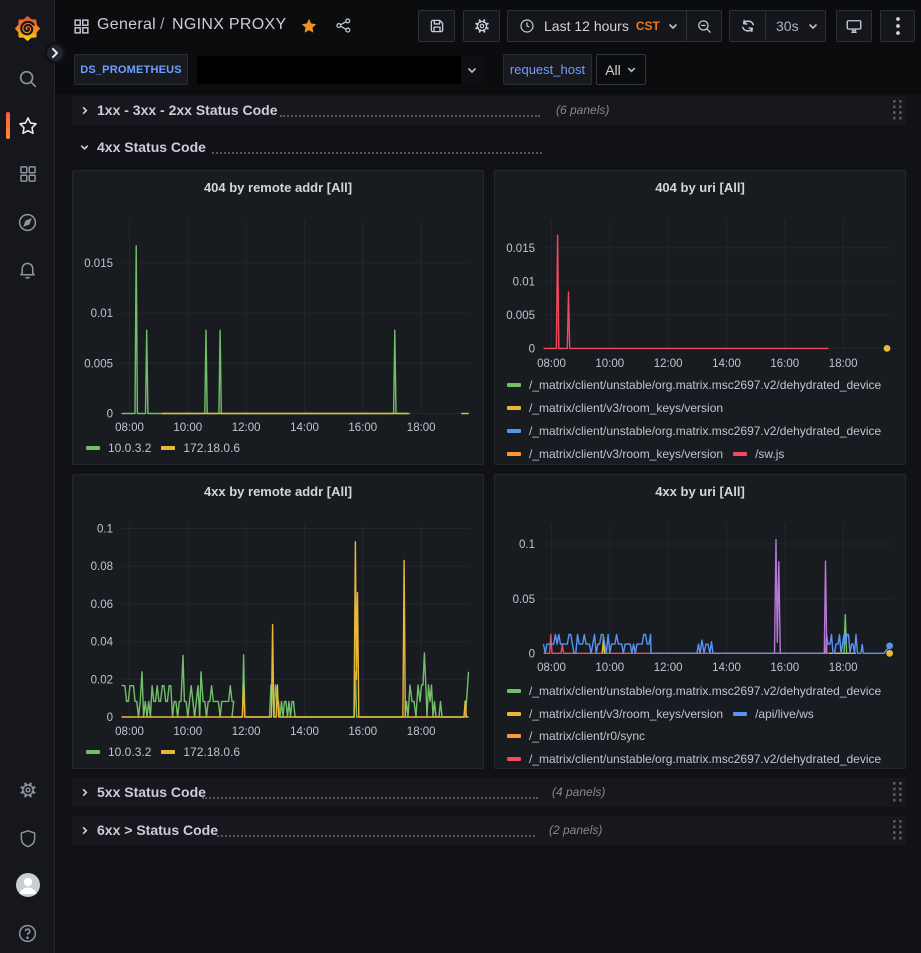 This screenshot has height=953, width=921. I want to click on svg-text: 0.05, so click(524, 600).